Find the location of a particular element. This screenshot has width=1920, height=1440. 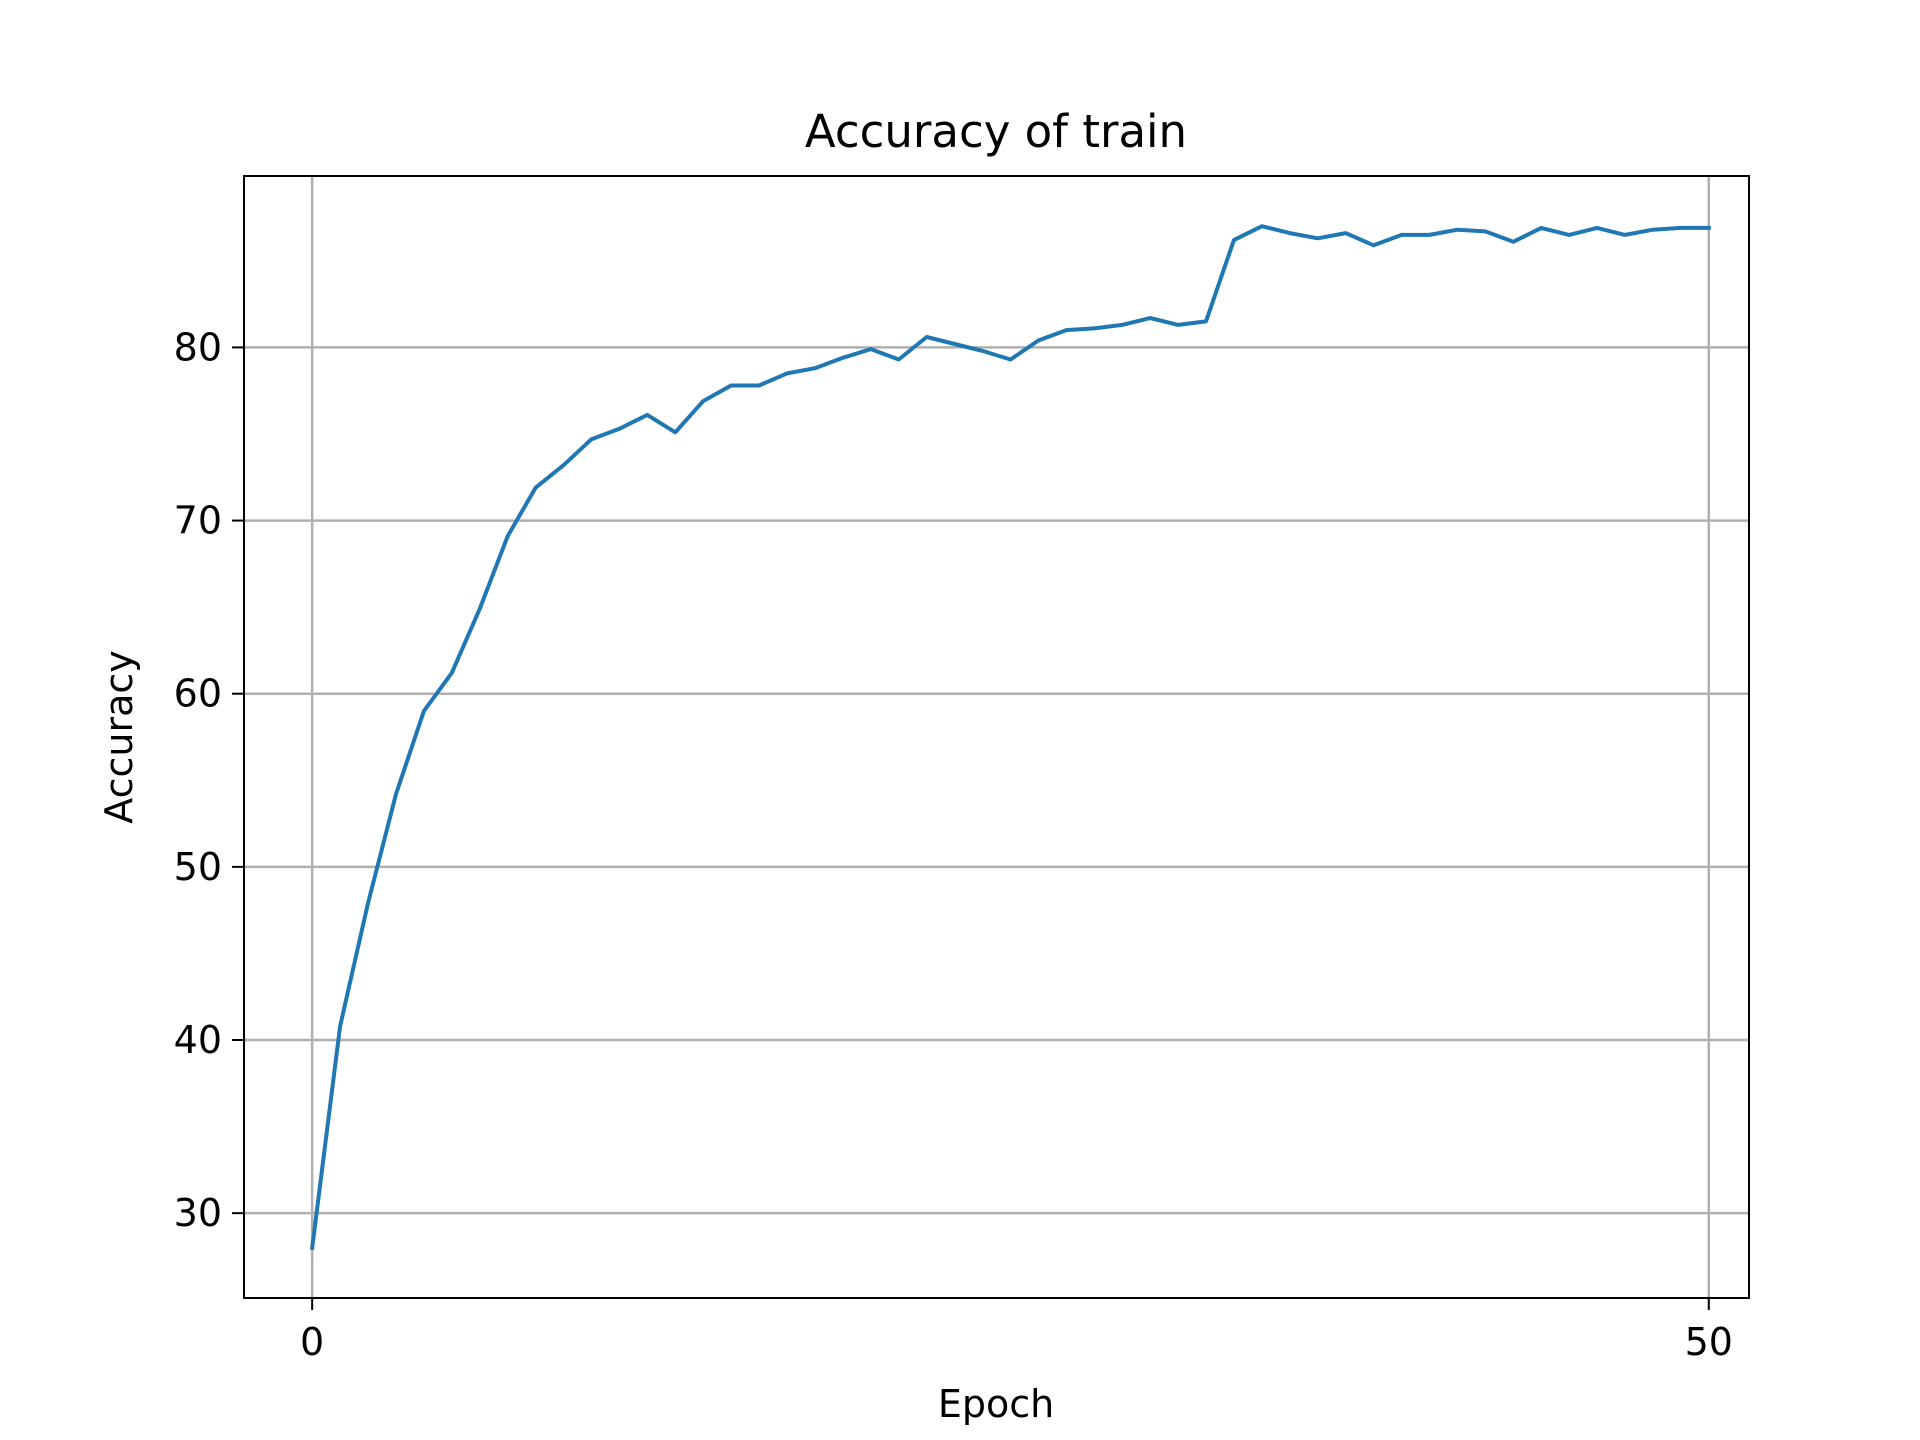

y-tick-label: 30 is located at coordinates (198, 1213).